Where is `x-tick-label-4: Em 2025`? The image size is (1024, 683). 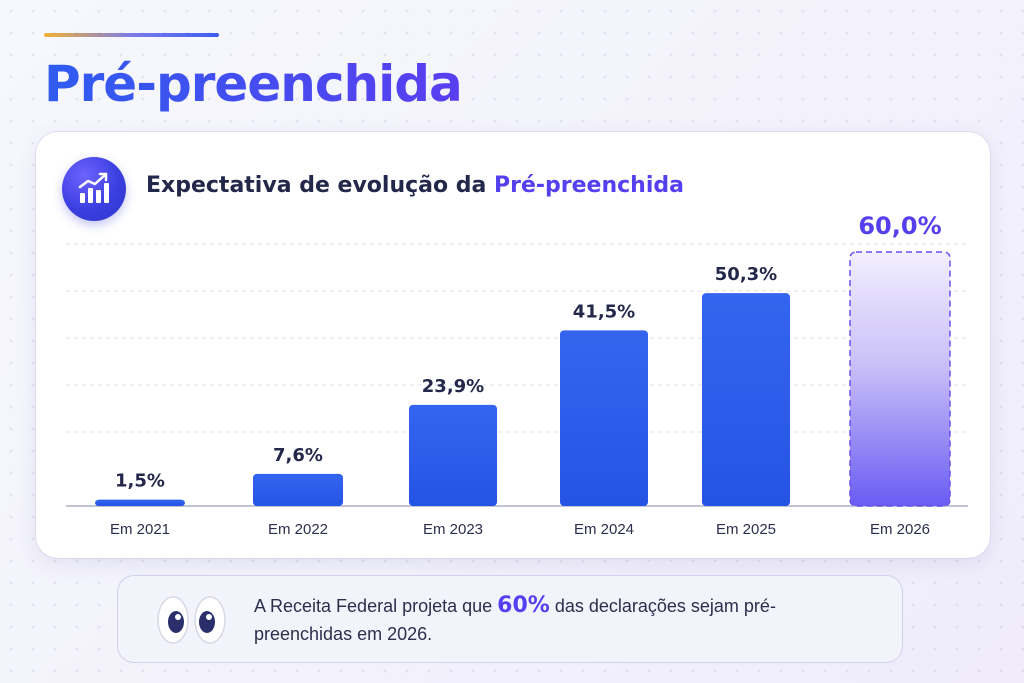
x-tick-label-4: Em 2025 is located at coordinates (746, 529).